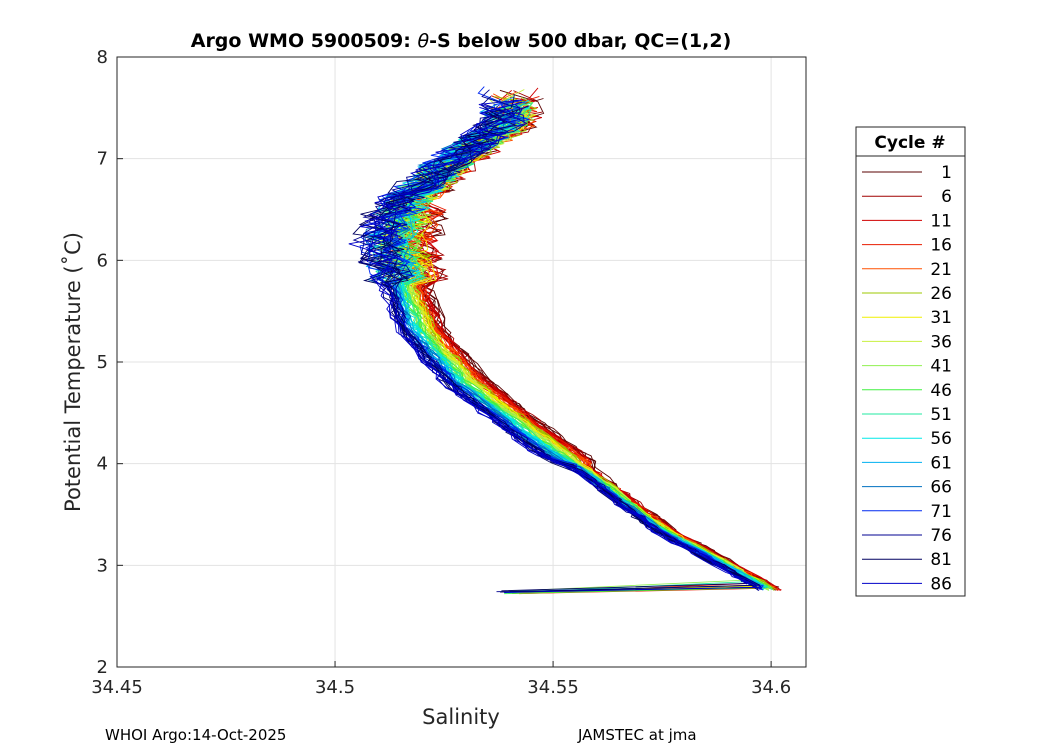  I want to click on legend-label: 1, so click(946, 173).